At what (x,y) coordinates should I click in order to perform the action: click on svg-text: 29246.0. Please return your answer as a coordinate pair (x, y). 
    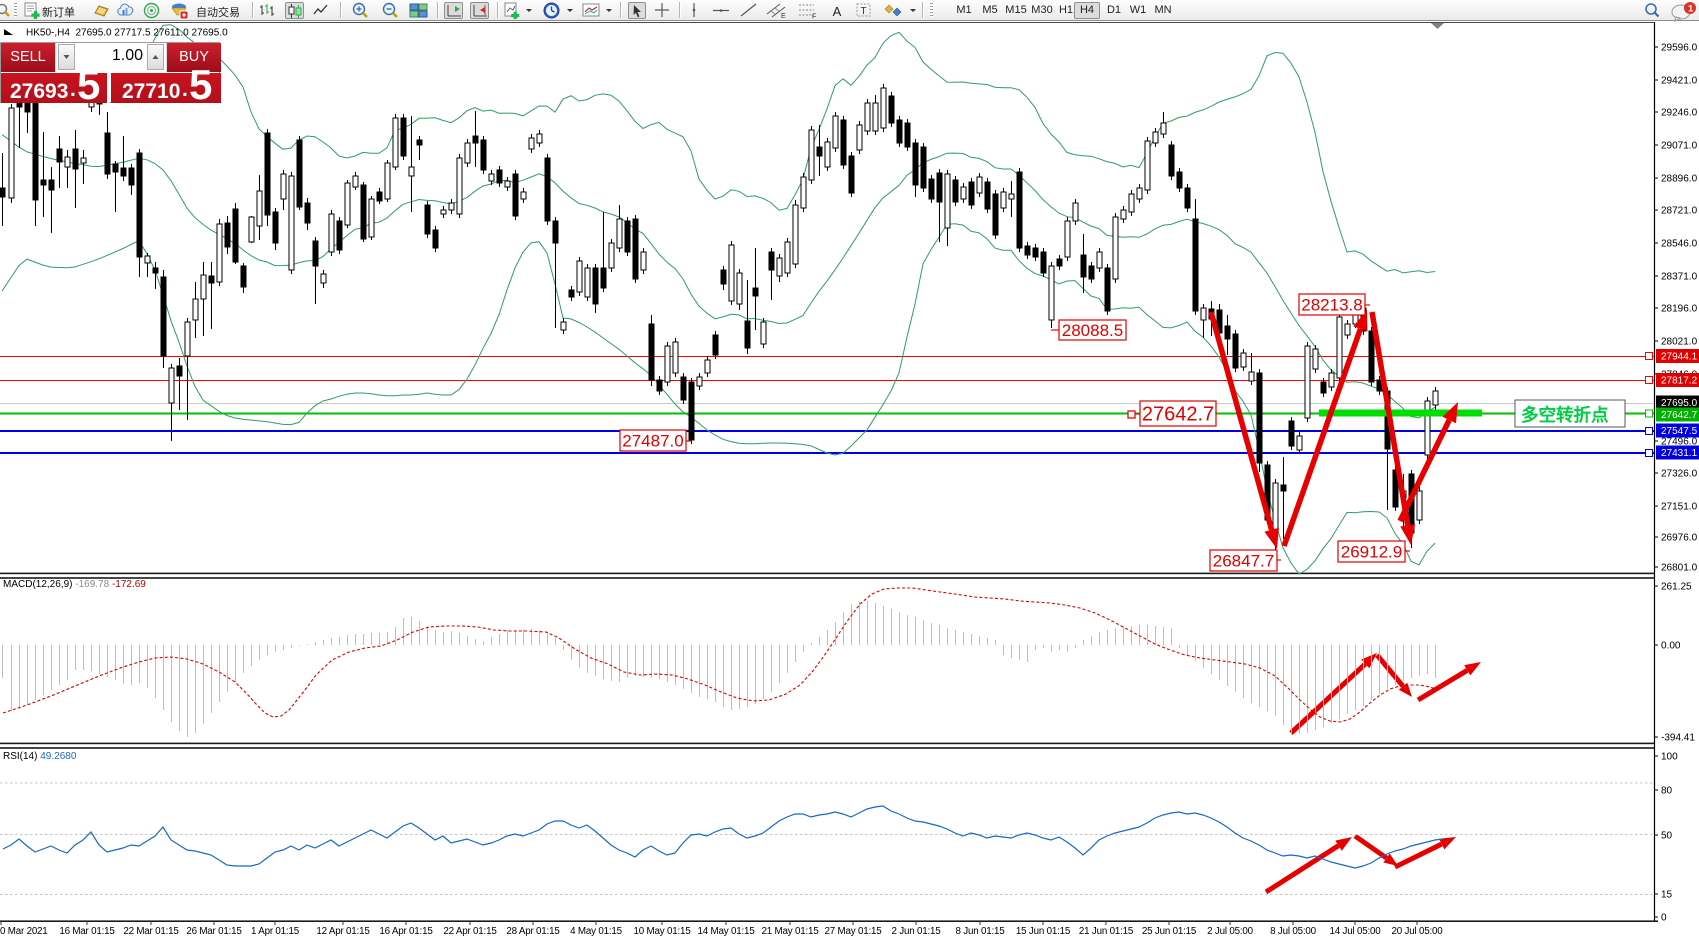
    Looking at the image, I should click on (1679, 113).